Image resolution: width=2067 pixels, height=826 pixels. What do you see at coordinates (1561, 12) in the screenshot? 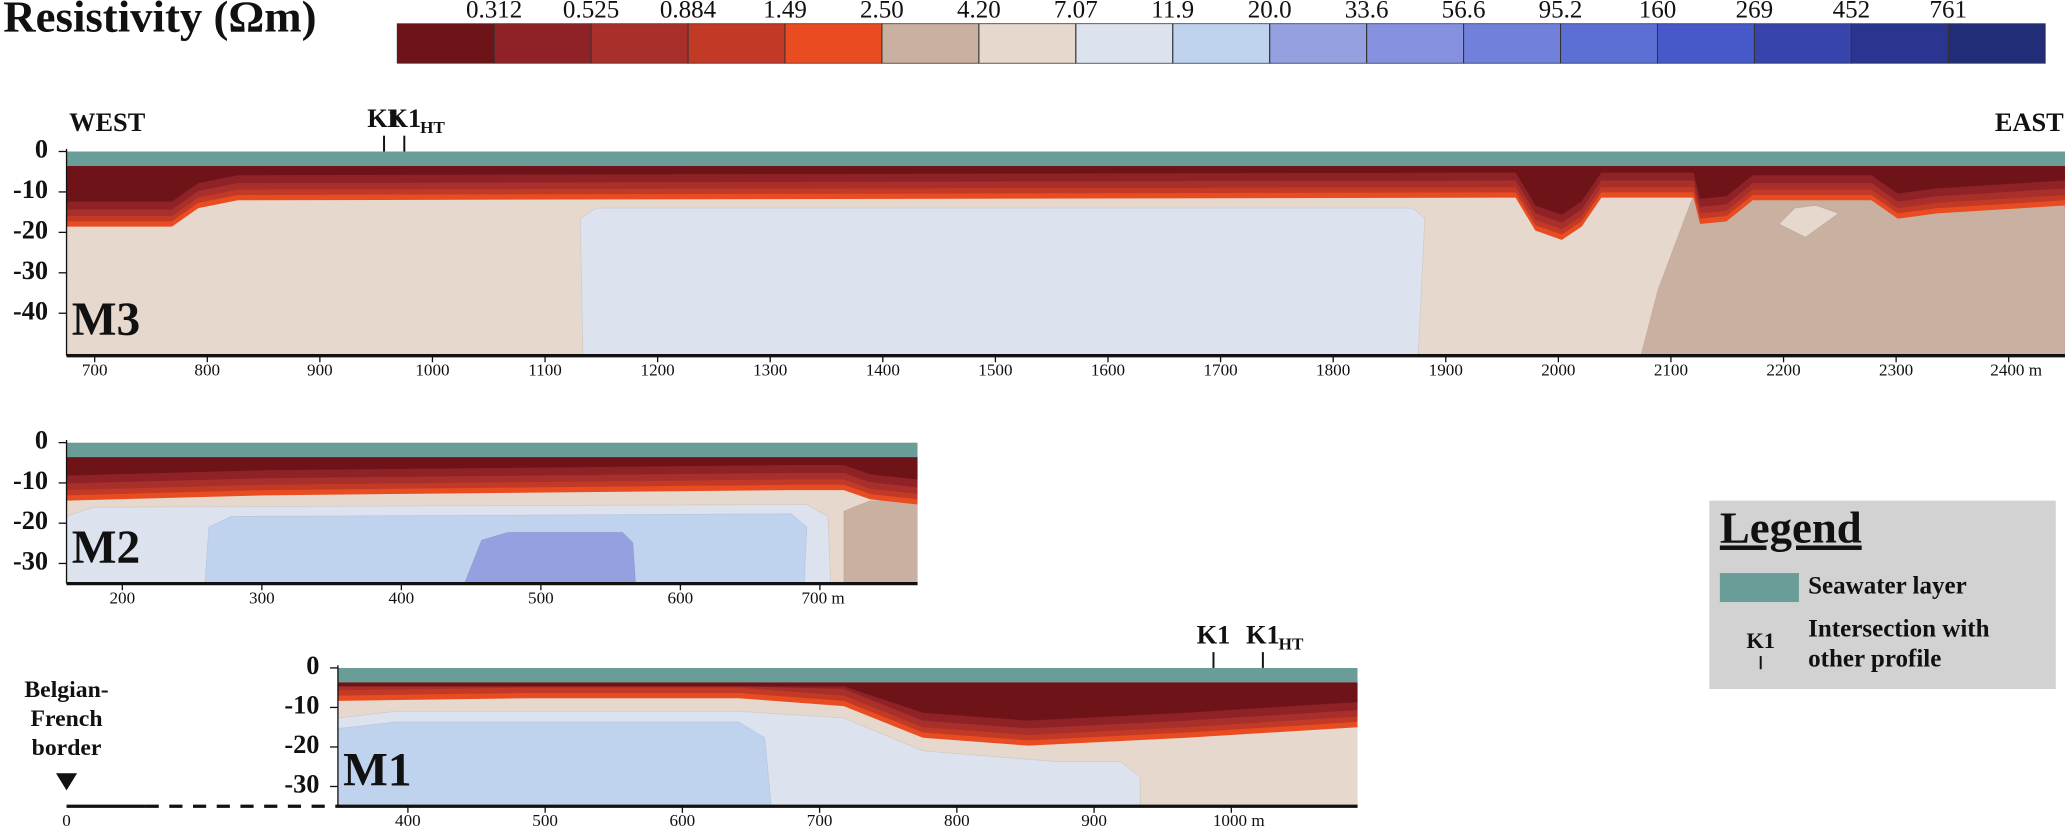
I see `colorbar-tick-label: 95.2` at bounding box center [1561, 12].